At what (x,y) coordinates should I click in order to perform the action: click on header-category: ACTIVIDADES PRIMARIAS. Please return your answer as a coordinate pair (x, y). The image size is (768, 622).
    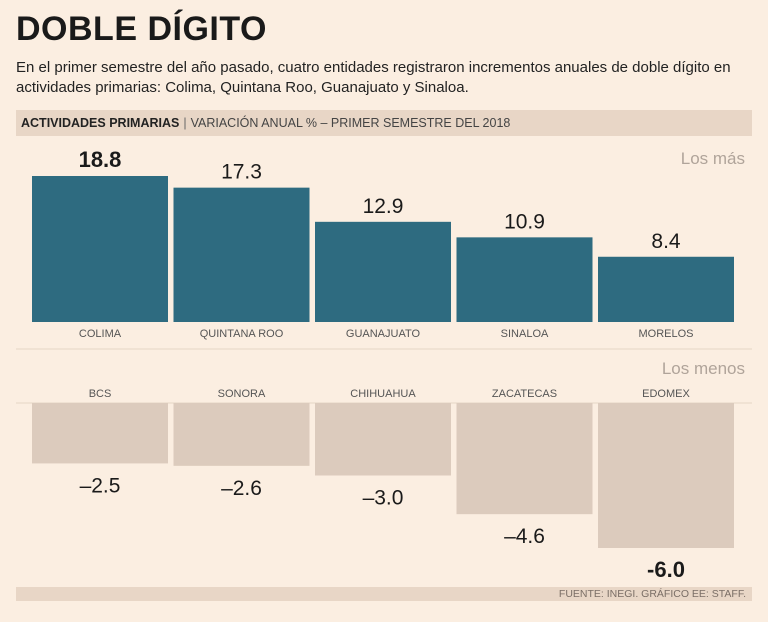
    Looking at the image, I should click on (100, 123).